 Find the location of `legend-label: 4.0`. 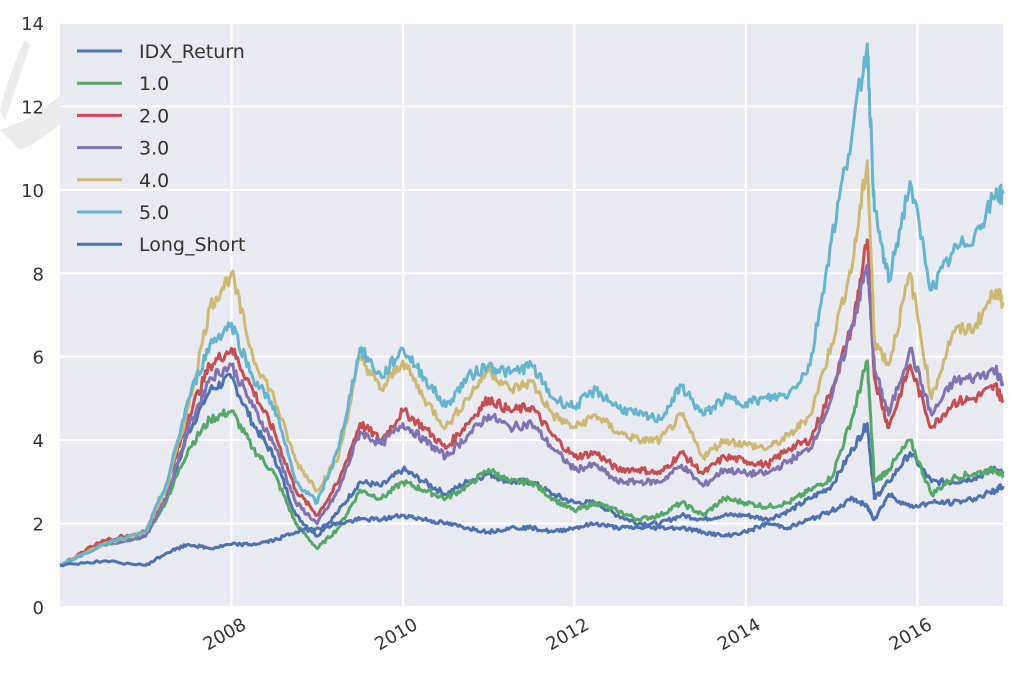

legend-label: 4.0 is located at coordinates (154, 181).